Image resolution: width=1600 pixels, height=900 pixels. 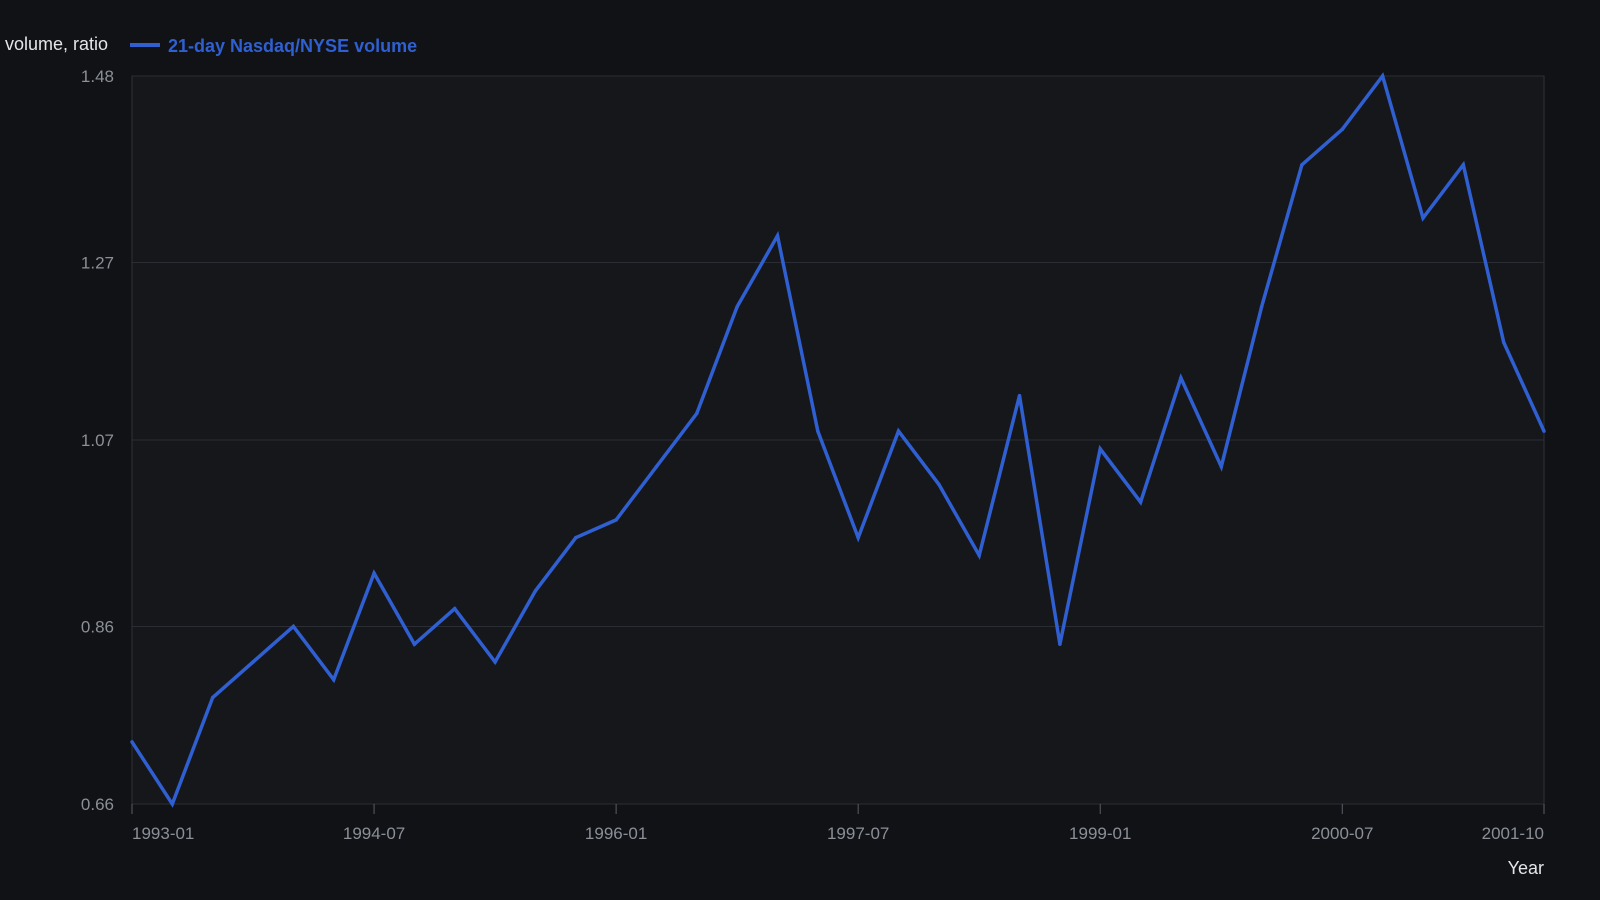 I want to click on y-tick-label: 1.27, so click(x=97, y=262).